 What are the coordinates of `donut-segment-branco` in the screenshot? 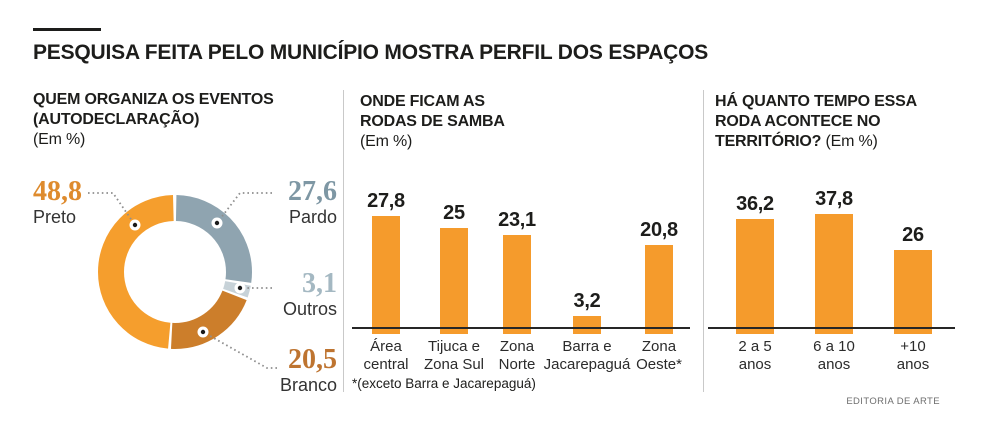 It's located at (175, 272).